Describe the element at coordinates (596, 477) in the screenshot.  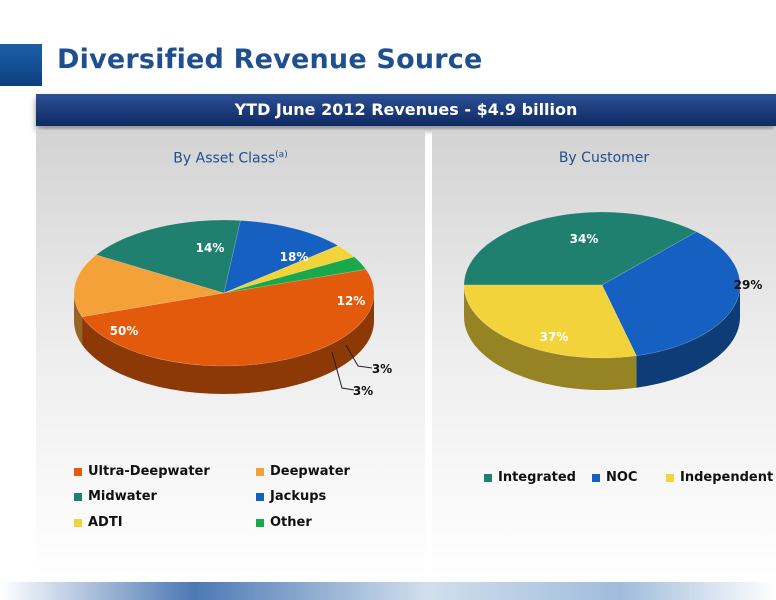
I see `legend-swatch-noc` at that location.